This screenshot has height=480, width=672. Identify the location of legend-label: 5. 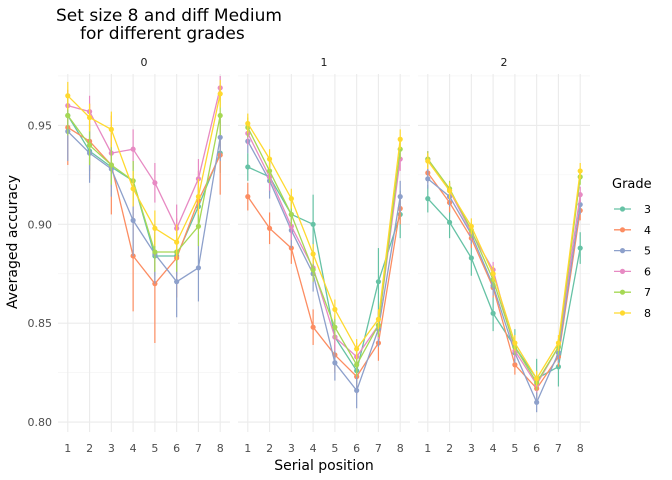
(647, 251).